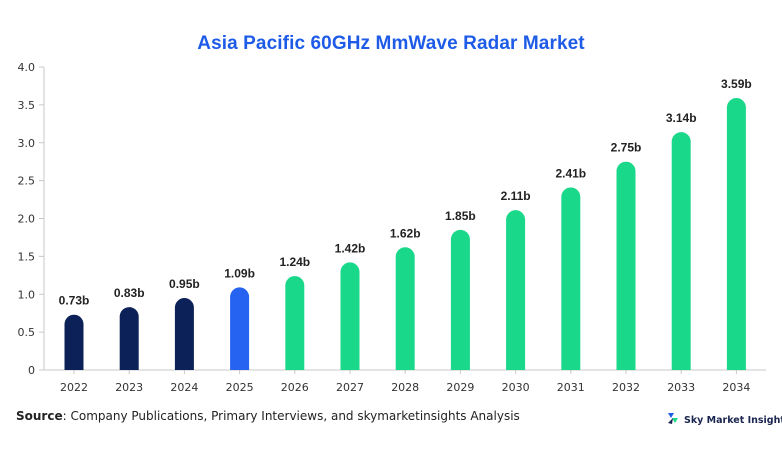 Image resolution: width=782 pixels, height=454 pixels. What do you see at coordinates (350, 387) in the screenshot?
I see `x-tick-label: 2027` at bounding box center [350, 387].